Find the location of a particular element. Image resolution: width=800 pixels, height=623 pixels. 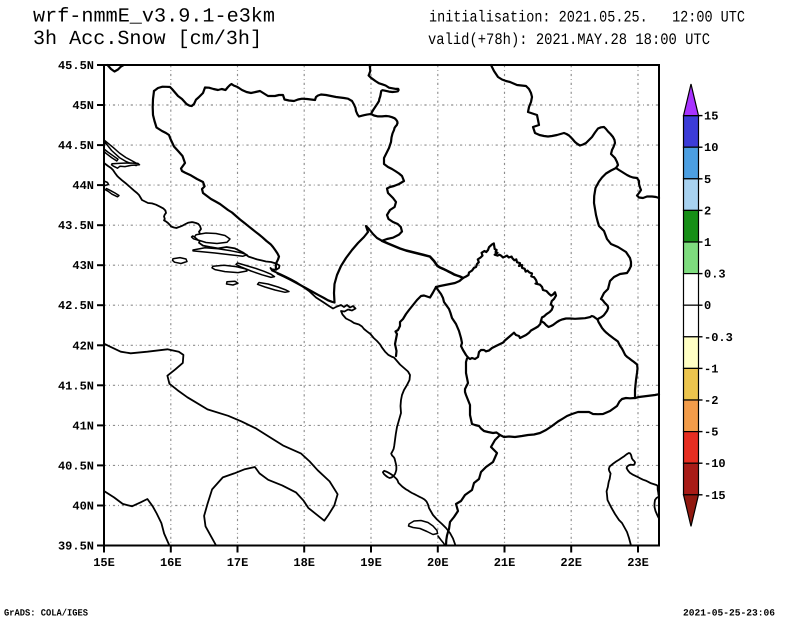

svg-text: 1 is located at coordinates (707, 243).